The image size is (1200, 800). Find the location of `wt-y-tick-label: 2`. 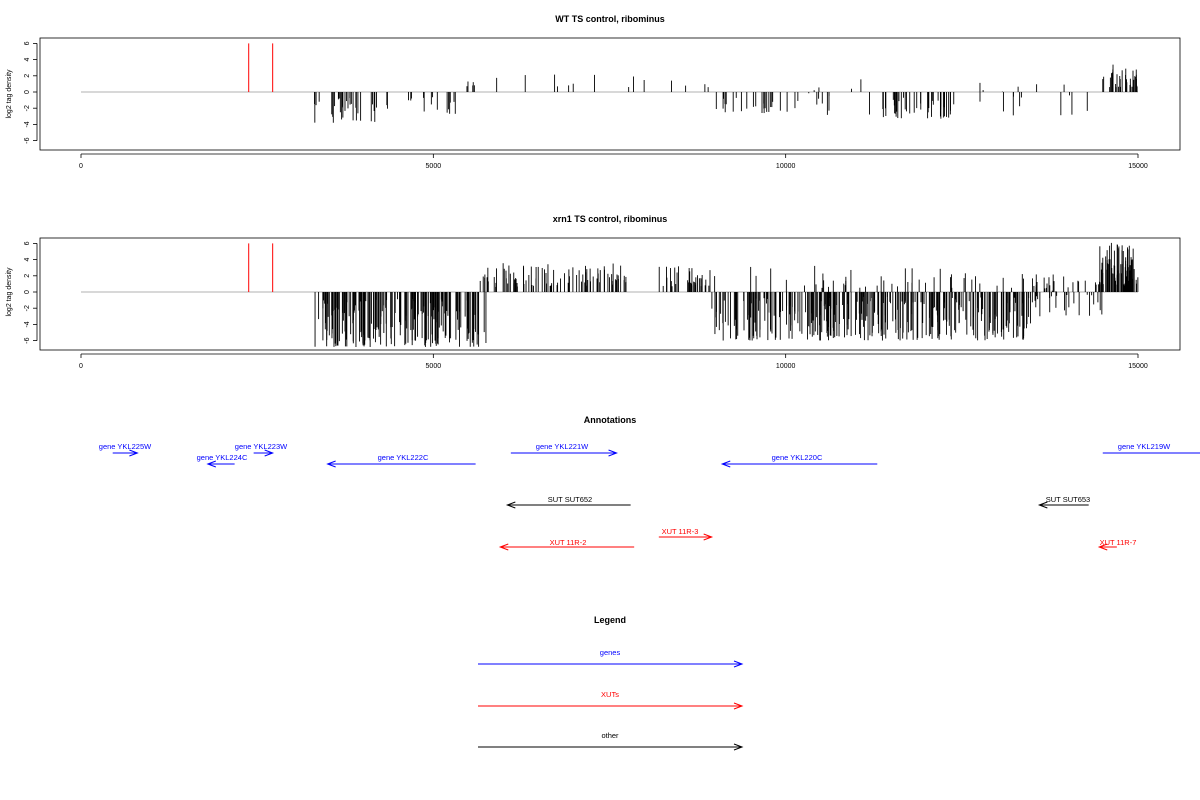

wt-y-tick-label: 2 is located at coordinates (27, 76).